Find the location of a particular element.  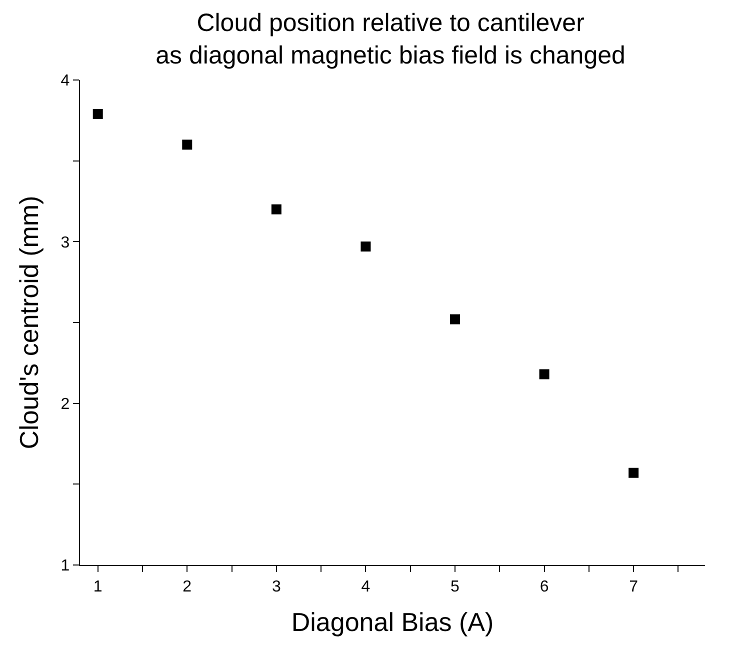

x-tick-label: 6 is located at coordinates (544, 587).